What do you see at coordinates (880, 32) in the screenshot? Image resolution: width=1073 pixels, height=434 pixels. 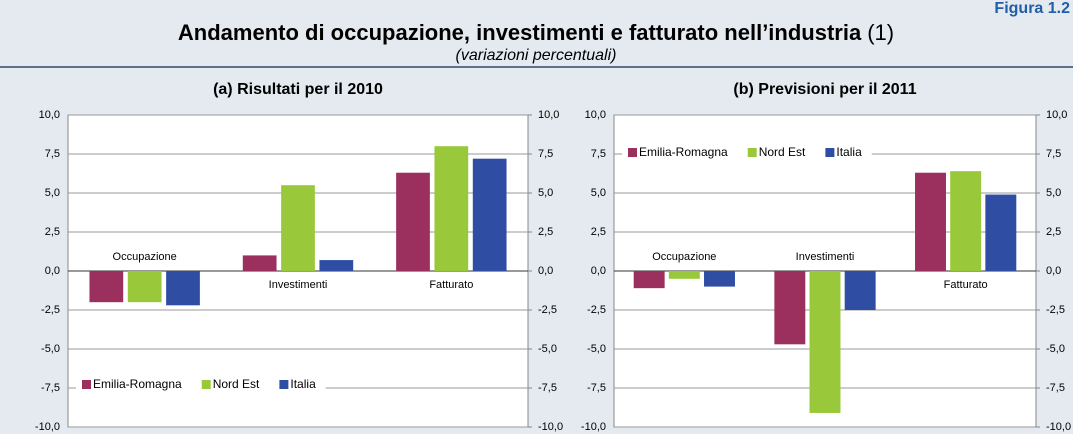 I see `title-note: (1)` at bounding box center [880, 32].